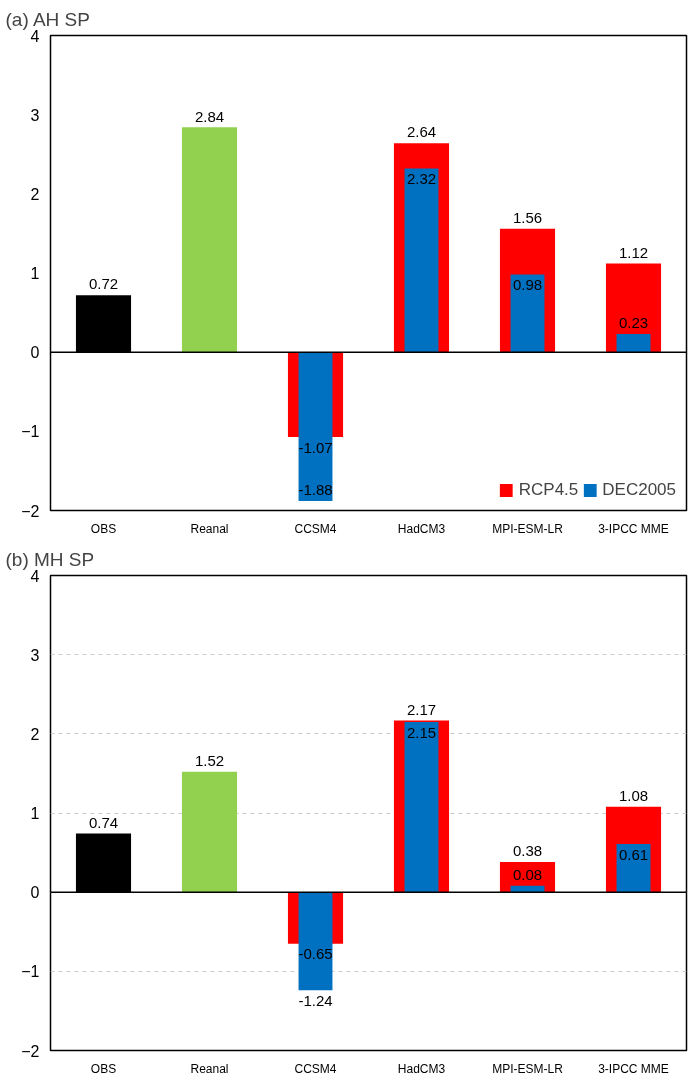 The height and width of the screenshot is (1088, 694). What do you see at coordinates (209, 116) in the screenshot?
I see `data-label: 2.84` at bounding box center [209, 116].